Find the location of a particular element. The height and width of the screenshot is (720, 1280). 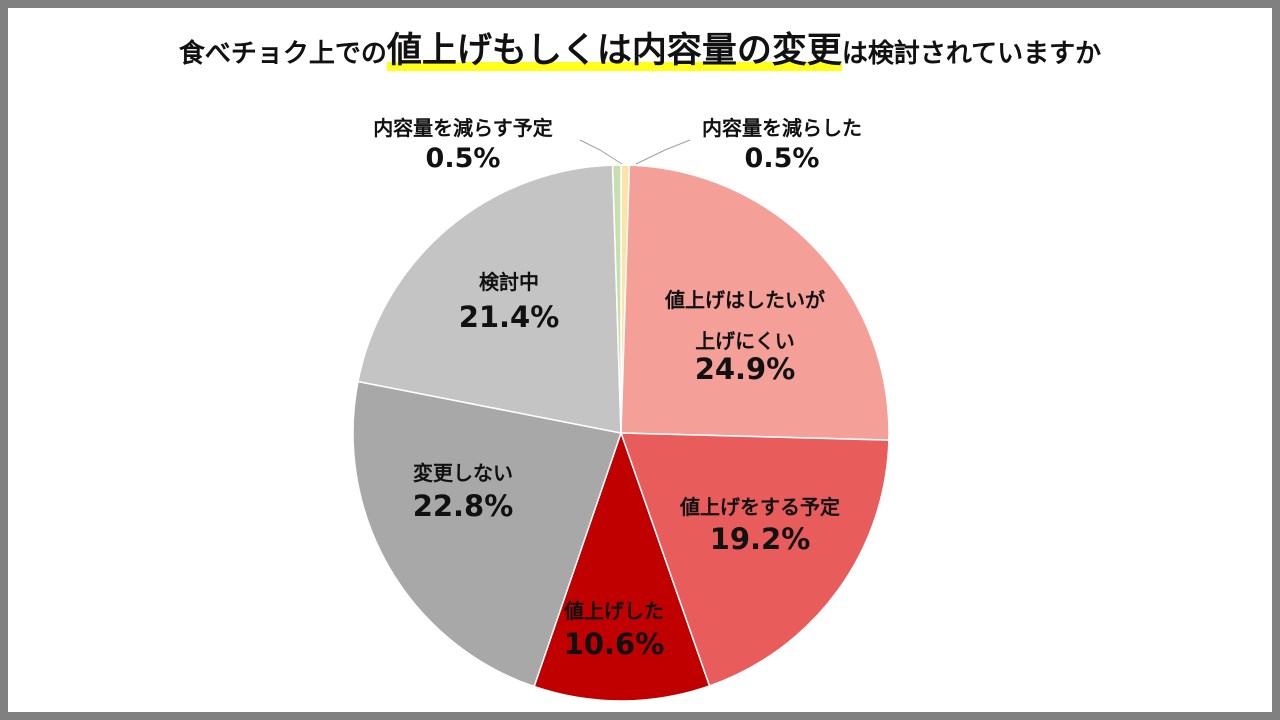

slice-label-1: 内容量を減らした is located at coordinates (782, 128).